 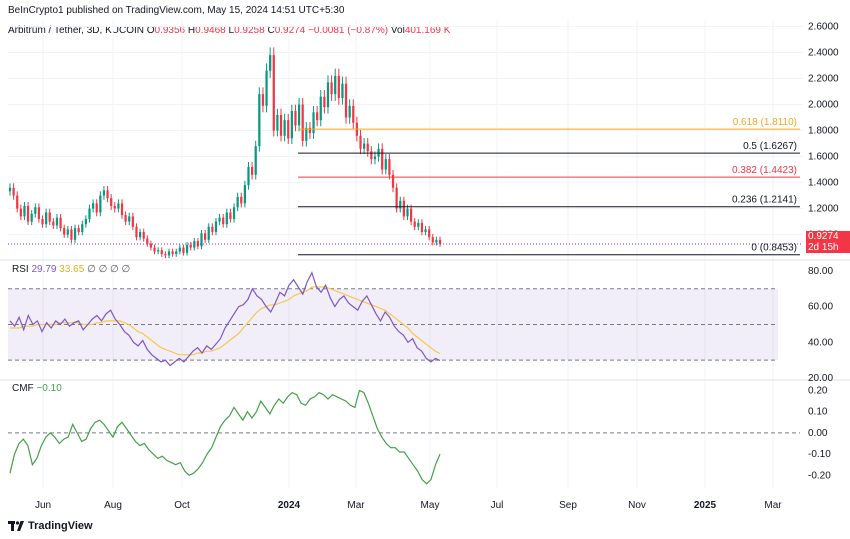 What do you see at coordinates (764, 170) in the screenshot?
I see `fib-level-label: 0.382 (1.4423)` at bounding box center [764, 170].